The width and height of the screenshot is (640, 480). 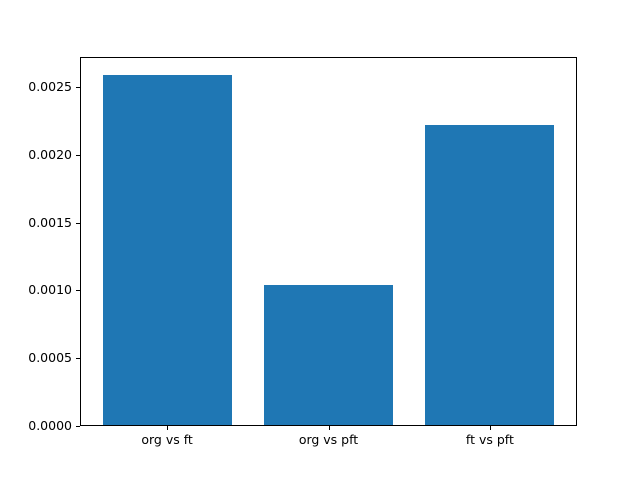 I want to click on x-tick-label: ft vs pft, so click(x=489, y=439).